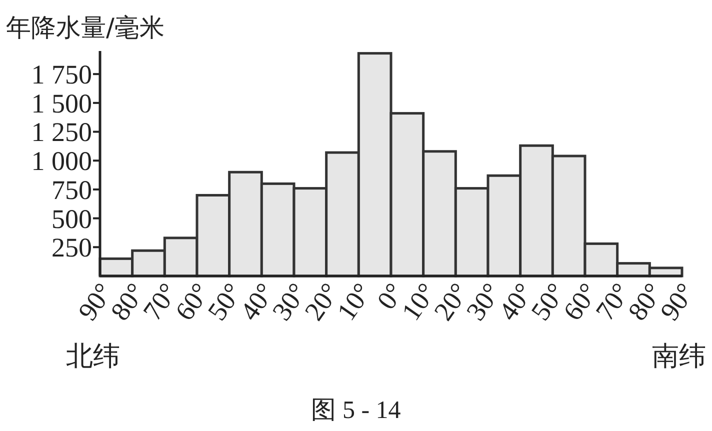 Image resolution: width=712 pixels, height=431 pixels. I want to click on y-tick-label: 1 000, so click(61, 161).